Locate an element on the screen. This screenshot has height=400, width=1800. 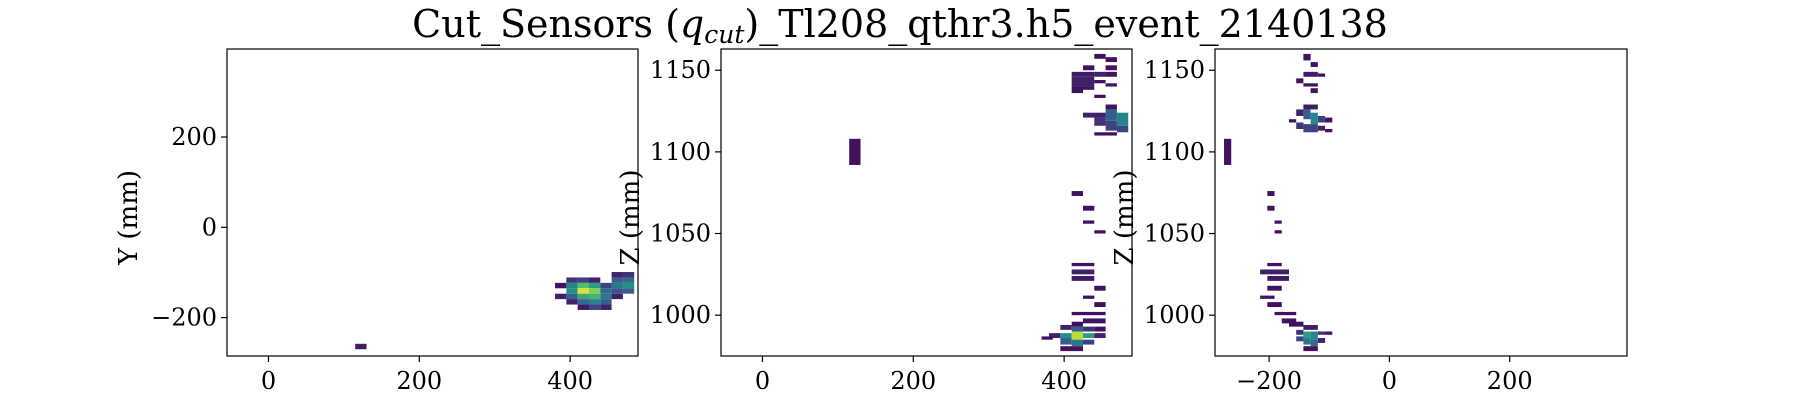
y-tick-label: 200 is located at coordinates (194, 137).